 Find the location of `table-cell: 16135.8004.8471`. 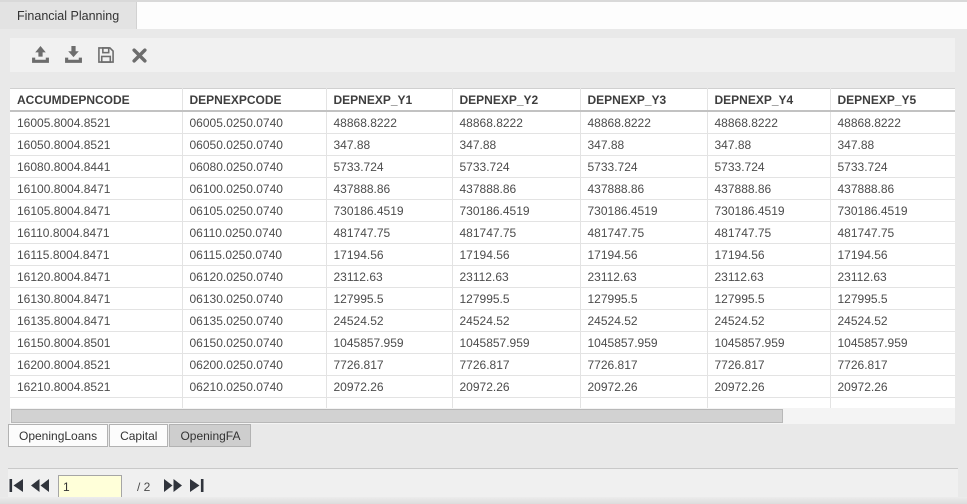

table-cell: 16135.8004.8471 is located at coordinates (96, 320).